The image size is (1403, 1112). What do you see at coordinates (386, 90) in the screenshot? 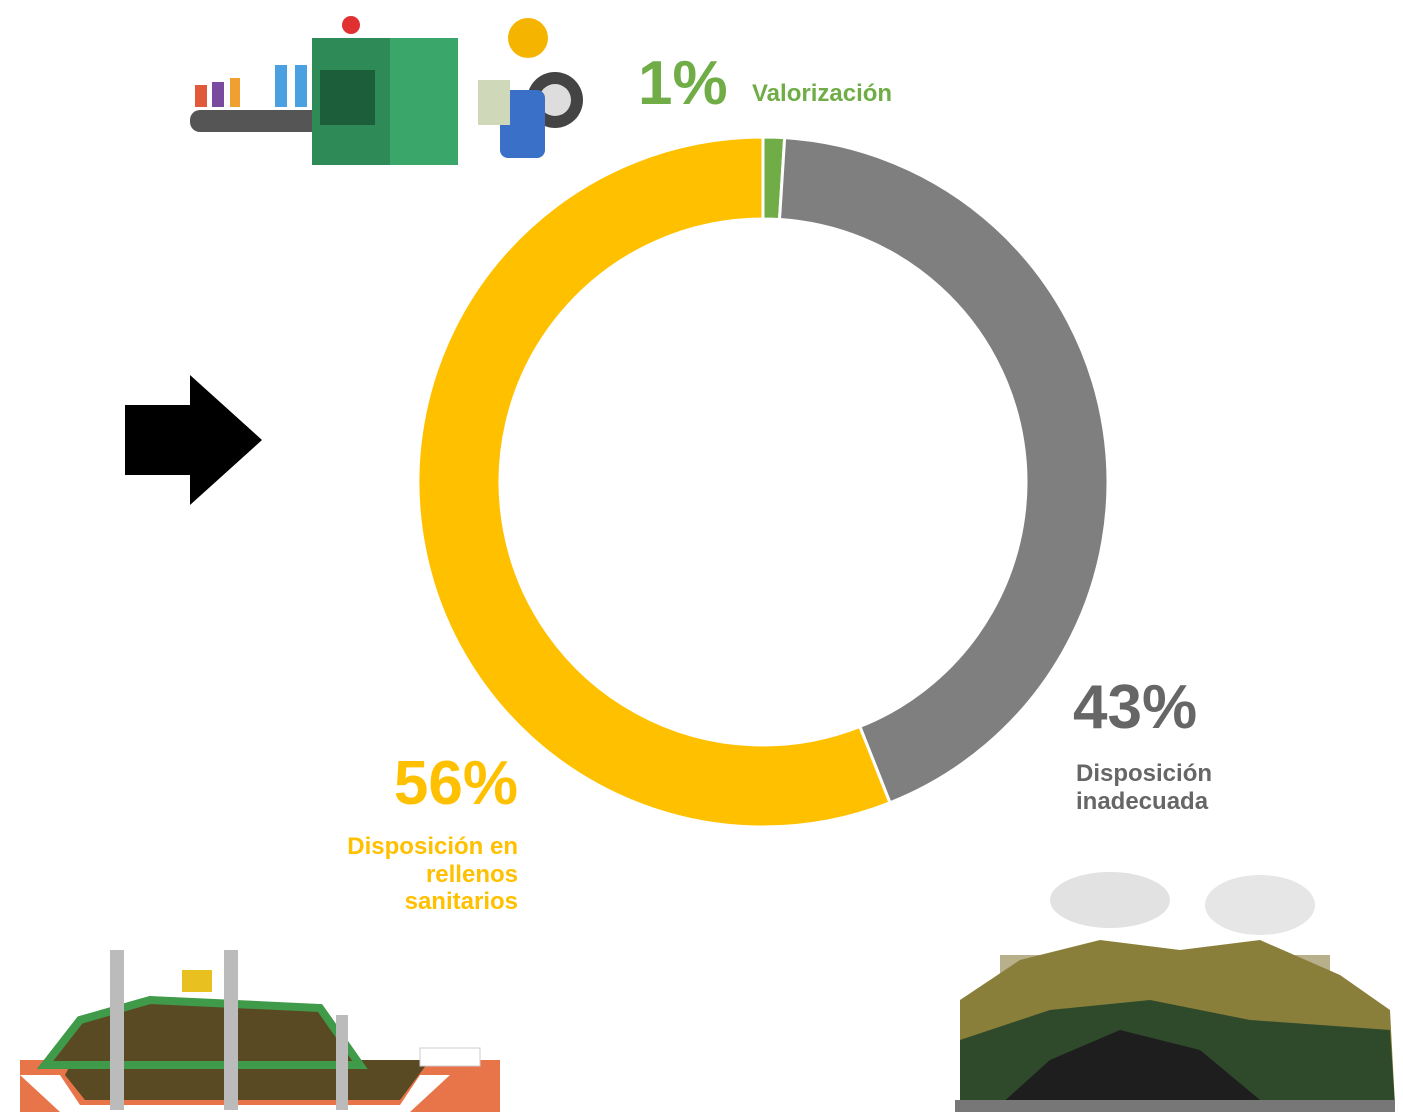
I see `recycling-illustration` at bounding box center [386, 90].